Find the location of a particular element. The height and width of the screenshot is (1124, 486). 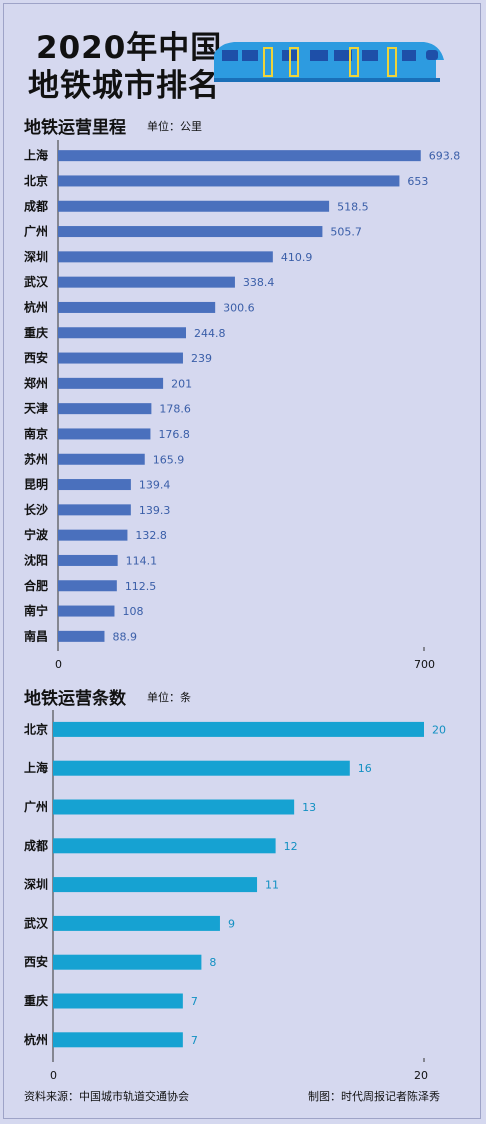

page-title-line2: 地铁城市排名 is located at coordinates (124, 86).